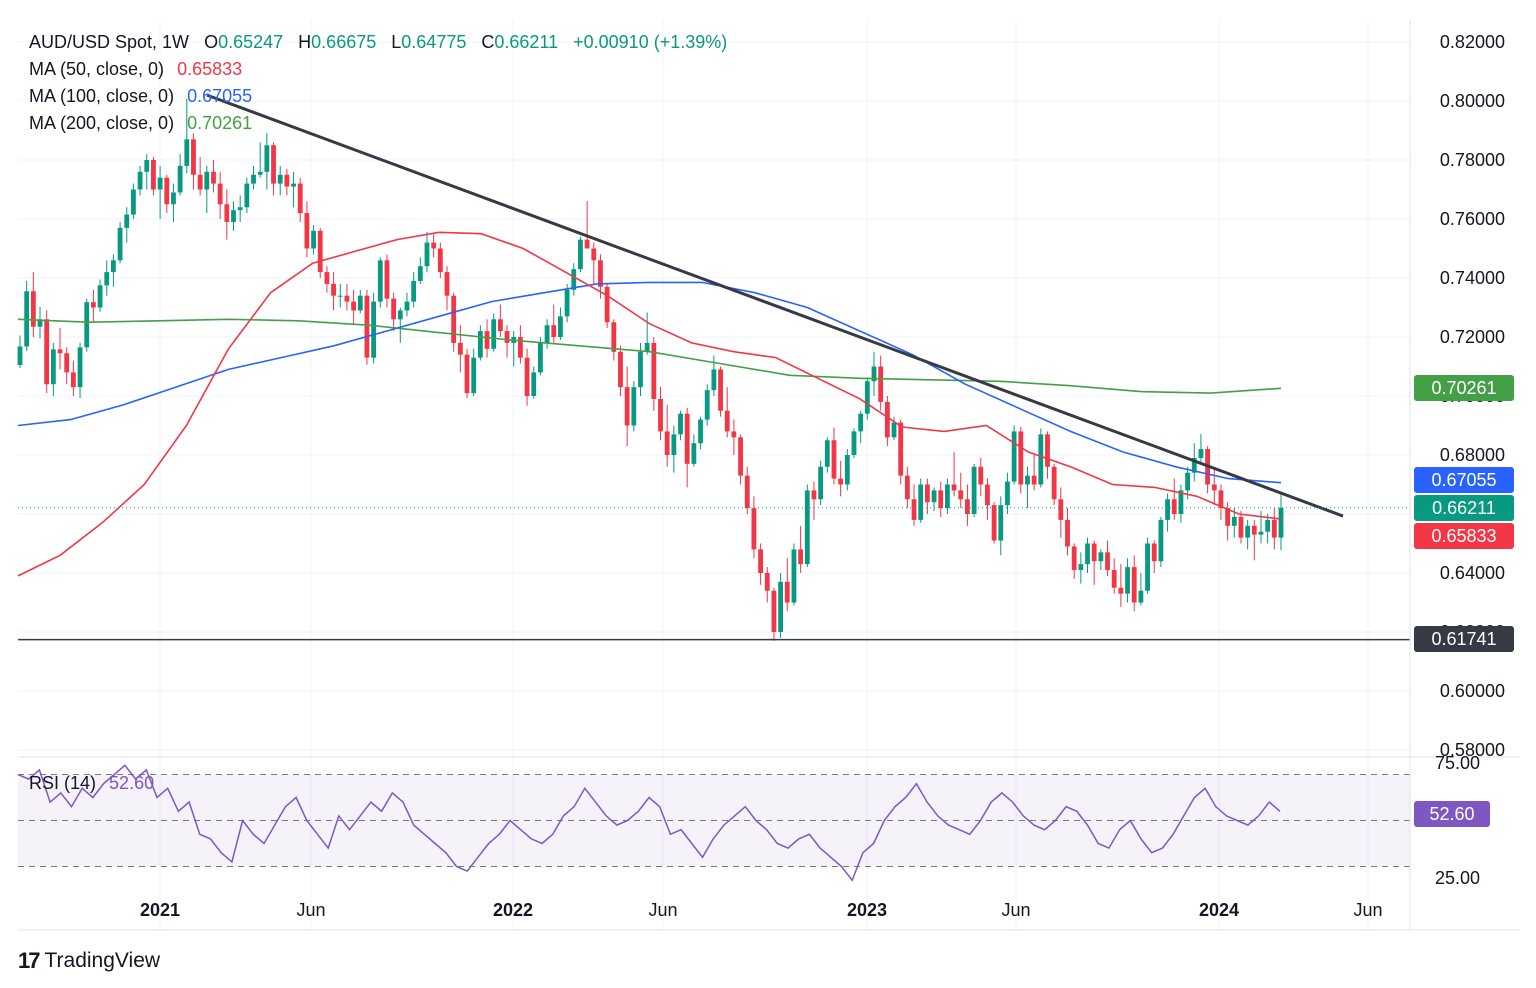  Describe the element at coordinates (344, 42) in the screenshot. I see `high-value: 0.66675` at that location.